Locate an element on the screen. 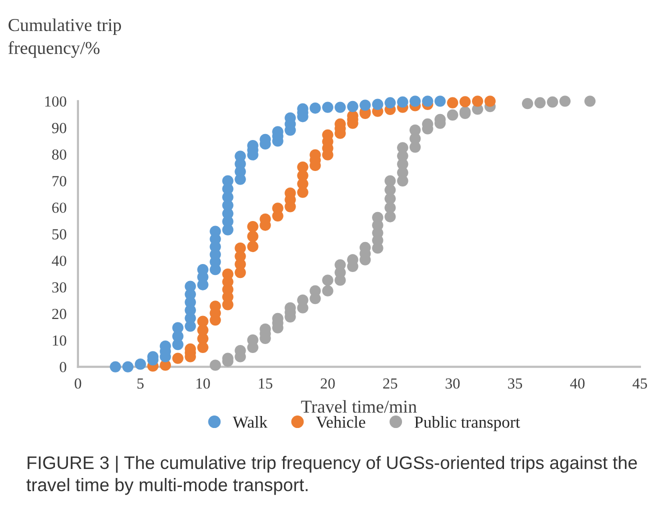 The width and height of the screenshot is (655, 527). x-tick-label: 30 is located at coordinates (453, 383).